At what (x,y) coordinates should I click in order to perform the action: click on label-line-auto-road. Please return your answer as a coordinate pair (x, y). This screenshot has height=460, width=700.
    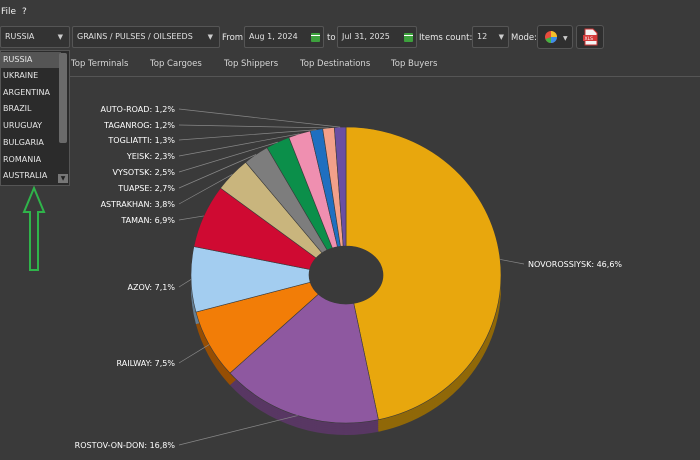
    Looking at the image, I should click on (259, 118).